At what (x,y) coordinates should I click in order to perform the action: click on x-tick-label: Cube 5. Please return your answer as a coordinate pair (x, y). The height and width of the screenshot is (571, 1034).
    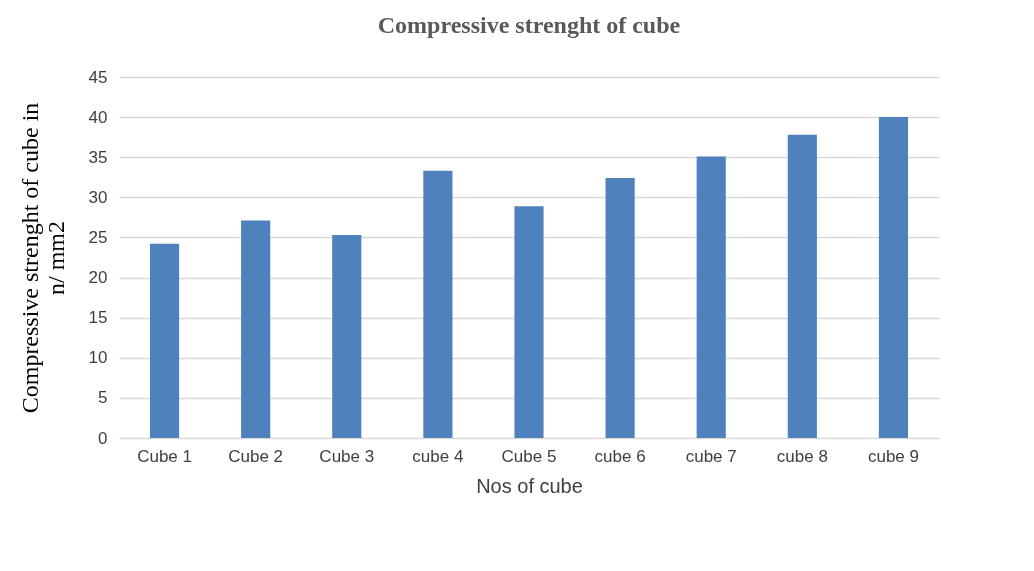
    Looking at the image, I should click on (529, 456).